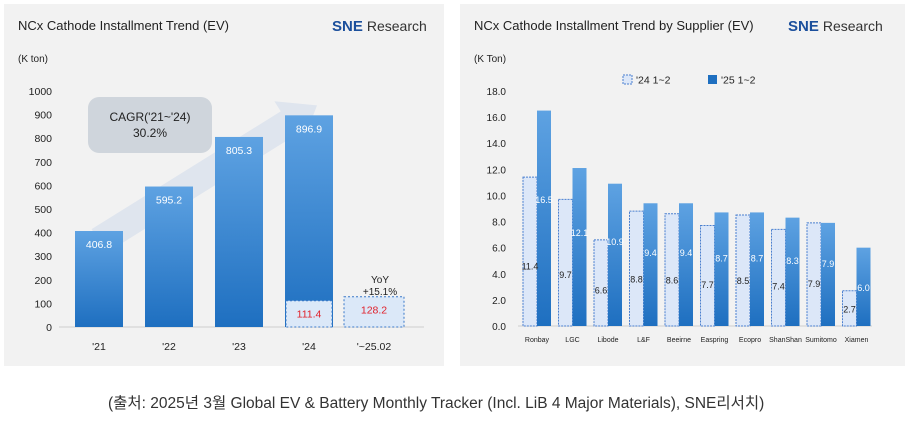  I want to click on bar-24-value-label: 6.6, so click(601, 290).